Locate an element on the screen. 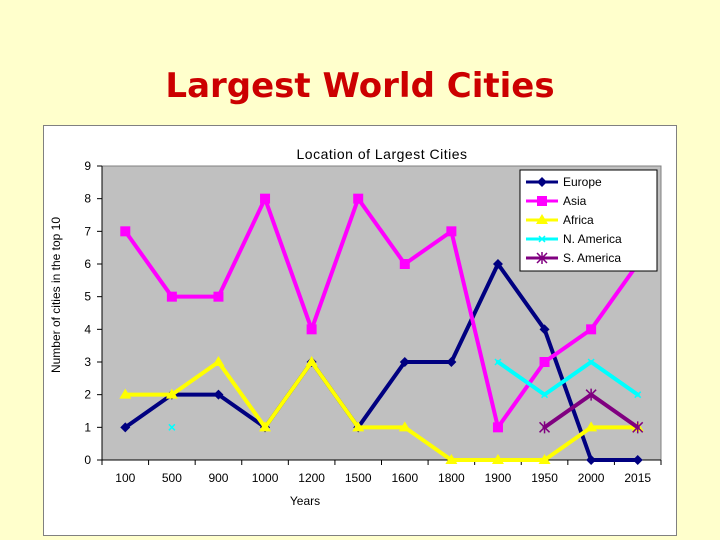 This screenshot has width=720, height=540. legend-marker-asia is located at coordinates (542, 201).